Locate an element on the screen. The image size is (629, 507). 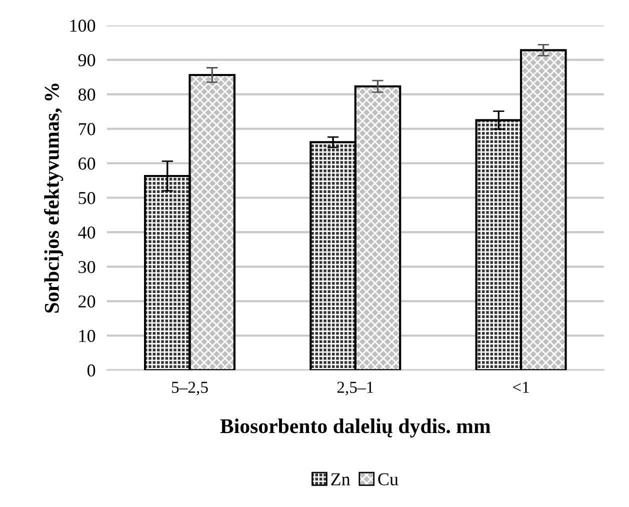
y-tick-label: 60 is located at coordinates (87, 164).